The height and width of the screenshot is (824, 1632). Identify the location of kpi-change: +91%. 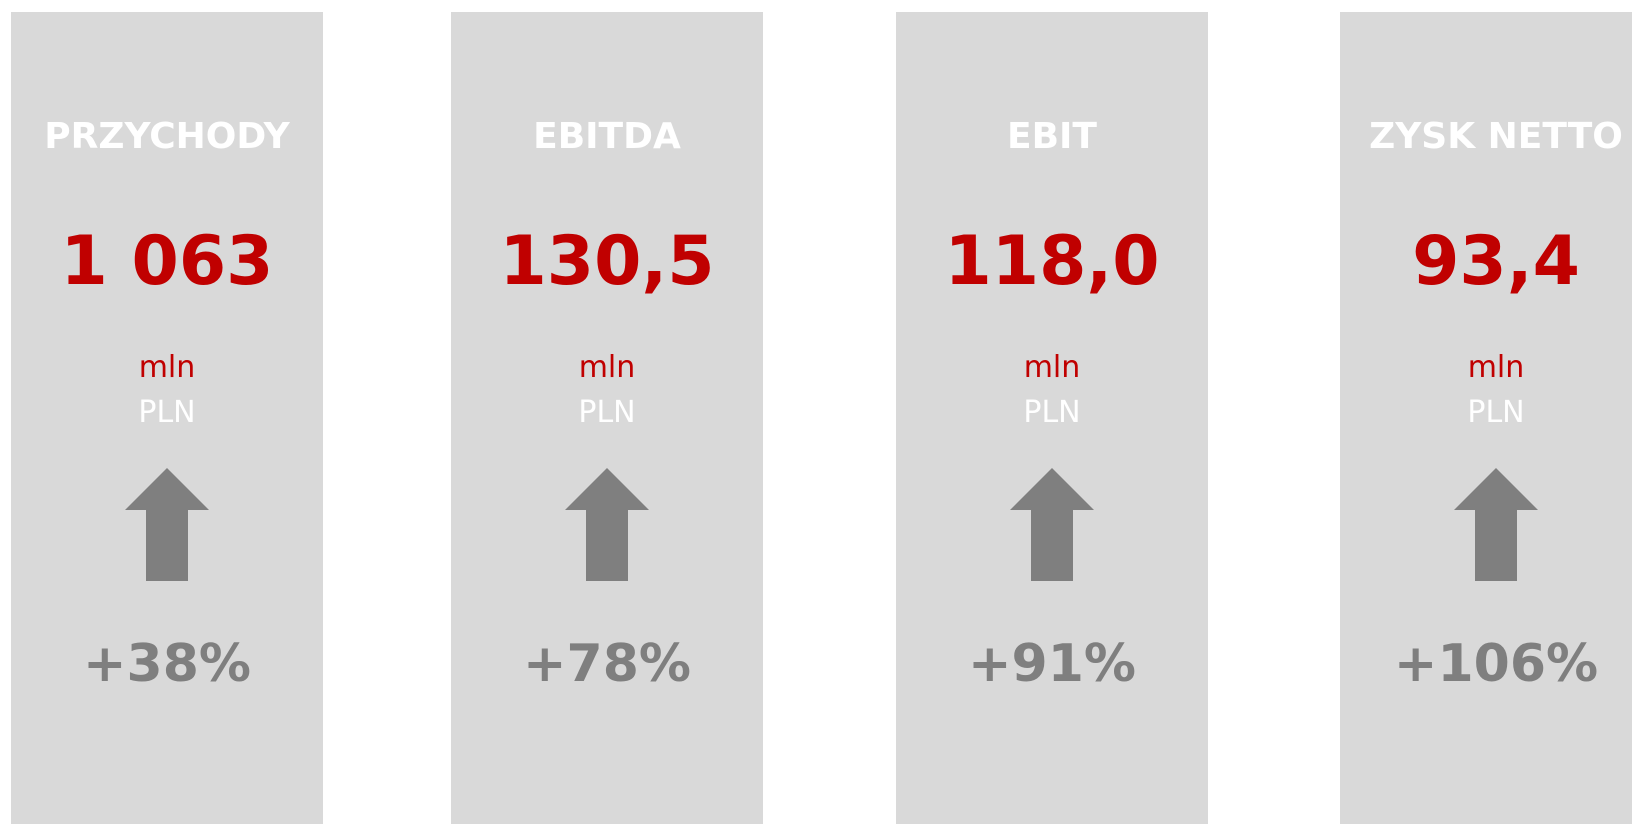
(1052, 664).